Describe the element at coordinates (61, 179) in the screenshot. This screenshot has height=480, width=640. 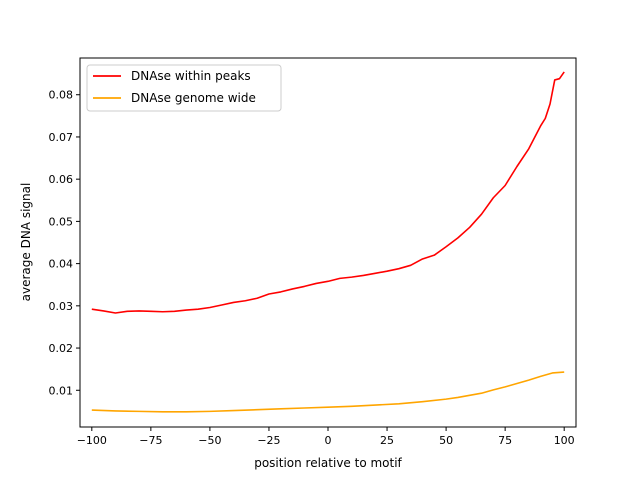
I see `y-tick-label: 0.06` at that location.